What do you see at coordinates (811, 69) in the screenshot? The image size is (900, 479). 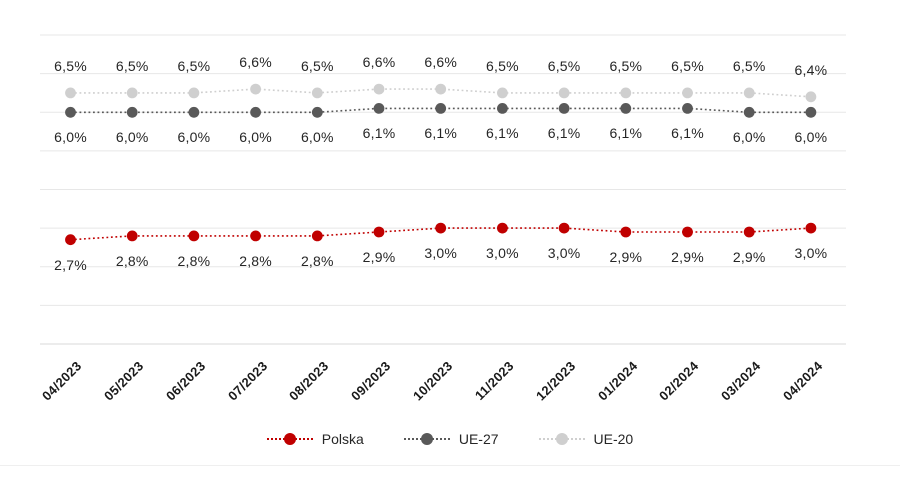 I see `data-label: 6,4%` at bounding box center [811, 69].